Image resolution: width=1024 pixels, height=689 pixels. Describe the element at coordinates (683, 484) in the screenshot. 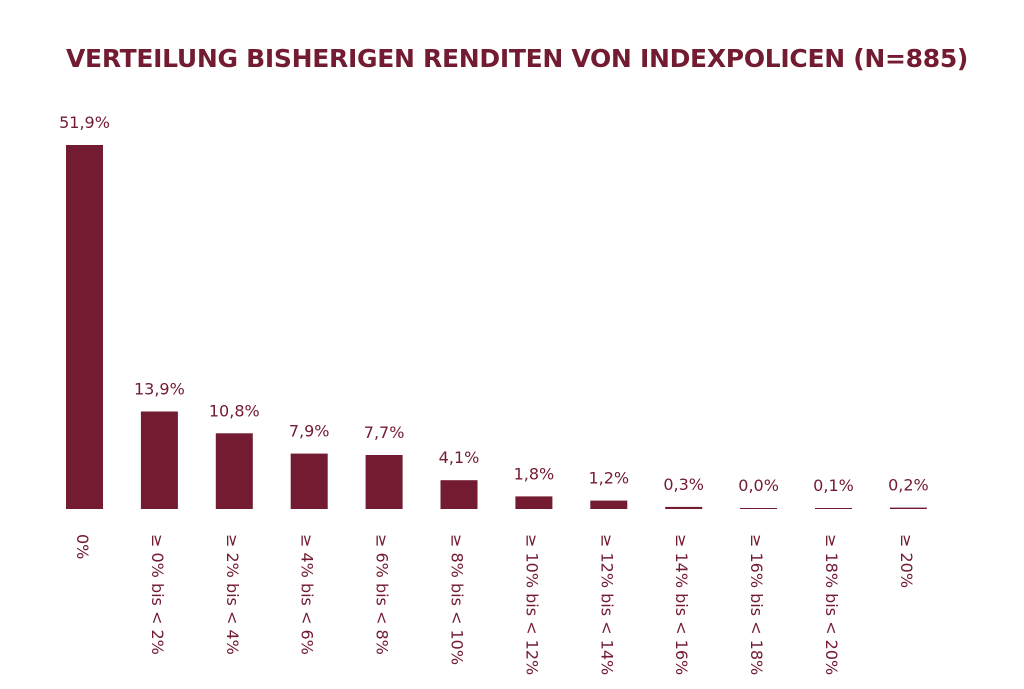

I see `value-label-8: 0,3%` at that location.